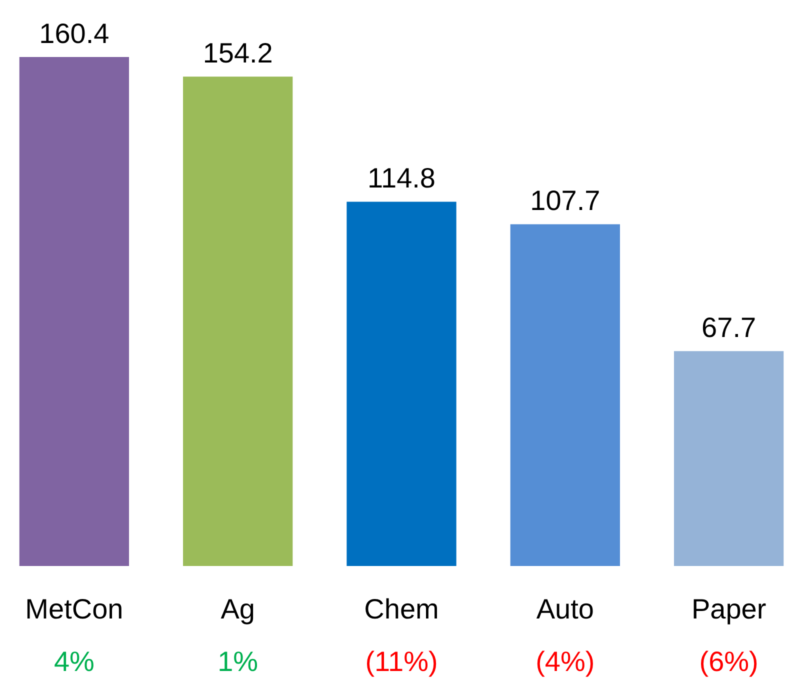 This screenshot has height=685, width=803. What do you see at coordinates (237, 609) in the screenshot?
I see `x-tick-label: Ag` at bounding box center [237, 609].